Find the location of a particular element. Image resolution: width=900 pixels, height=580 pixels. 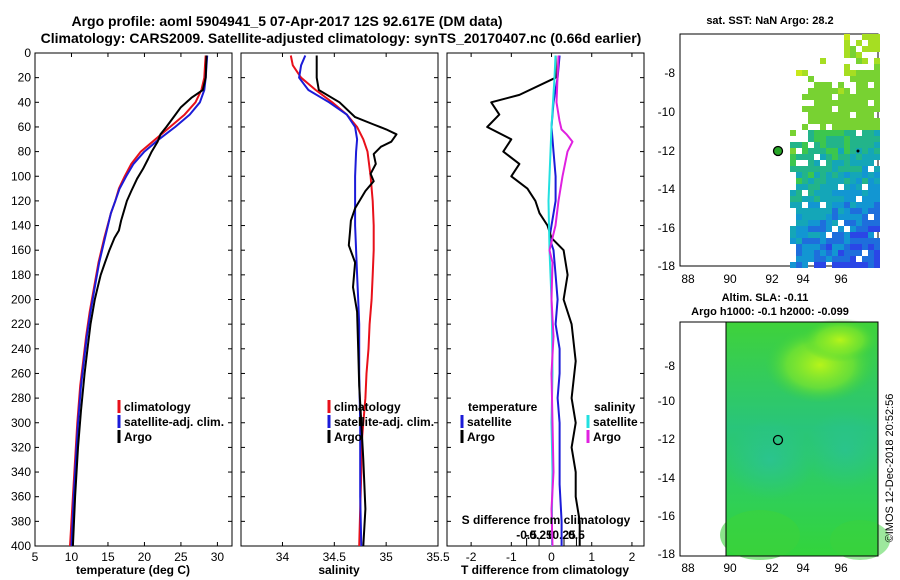

y-tick-label: 320 is located at coordinates (21, 447).